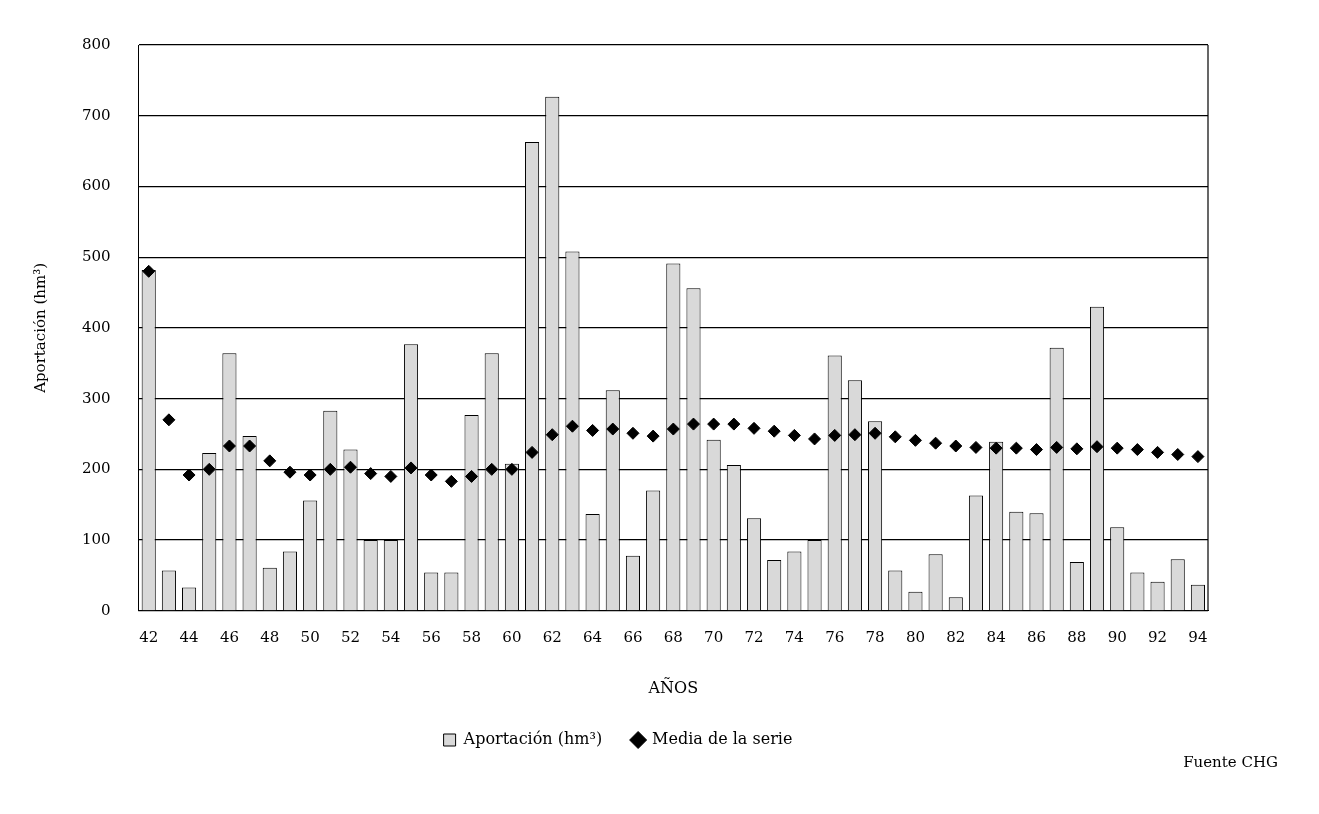 This screenshot has width=1319, height=814. What do you see at coordinates (956, 636) in the screenshot?
I see `x-tick-label: 82` at bounding box center [956, 636].